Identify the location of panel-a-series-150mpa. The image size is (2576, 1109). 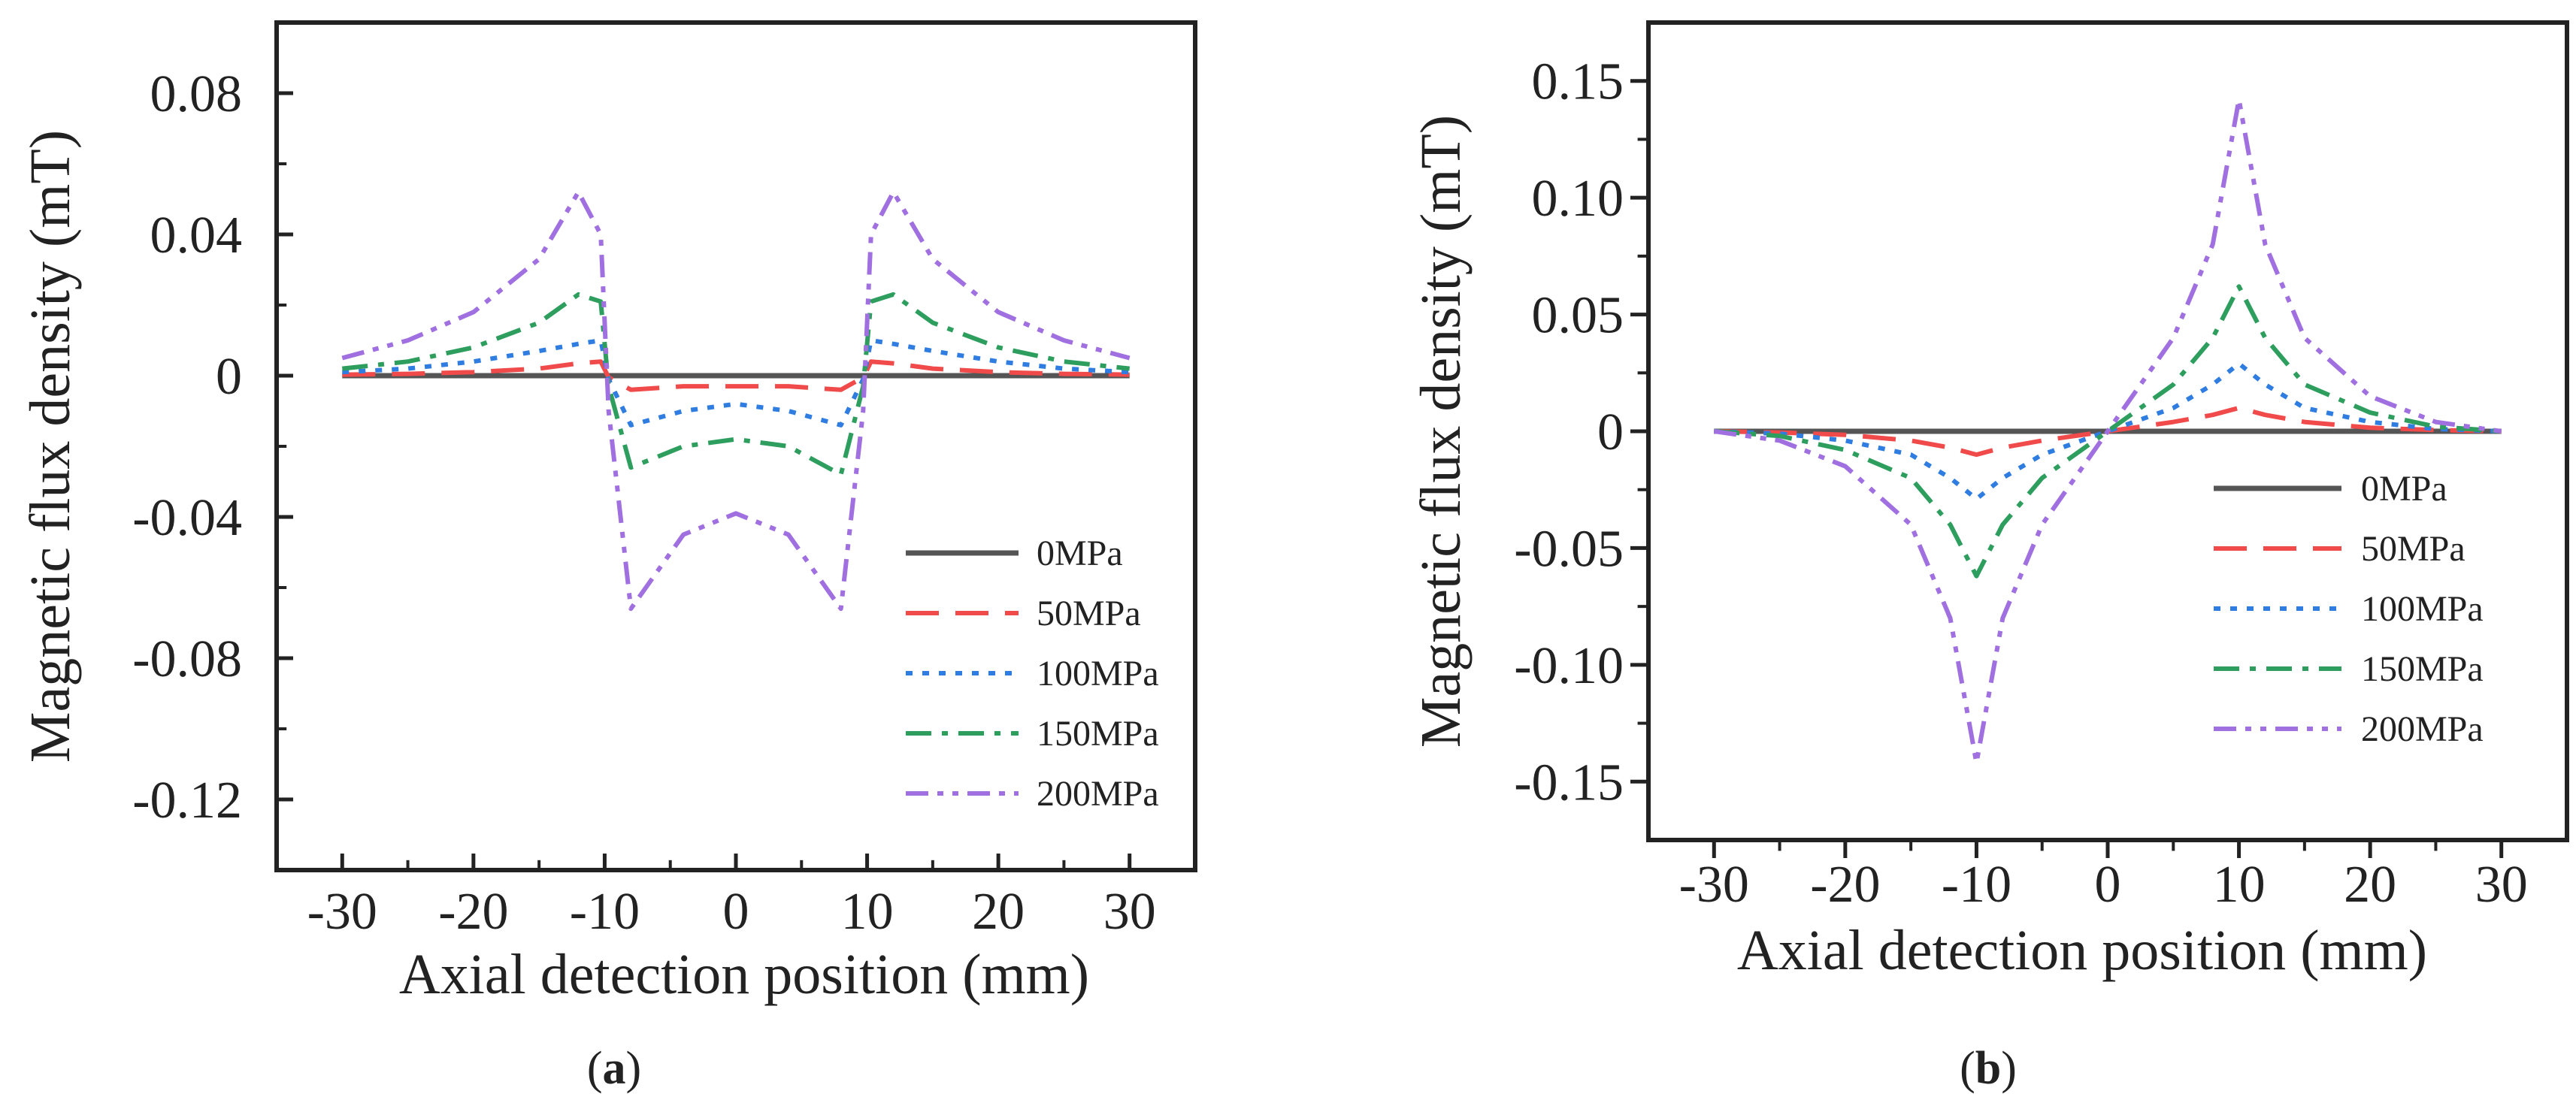
(736, 384).